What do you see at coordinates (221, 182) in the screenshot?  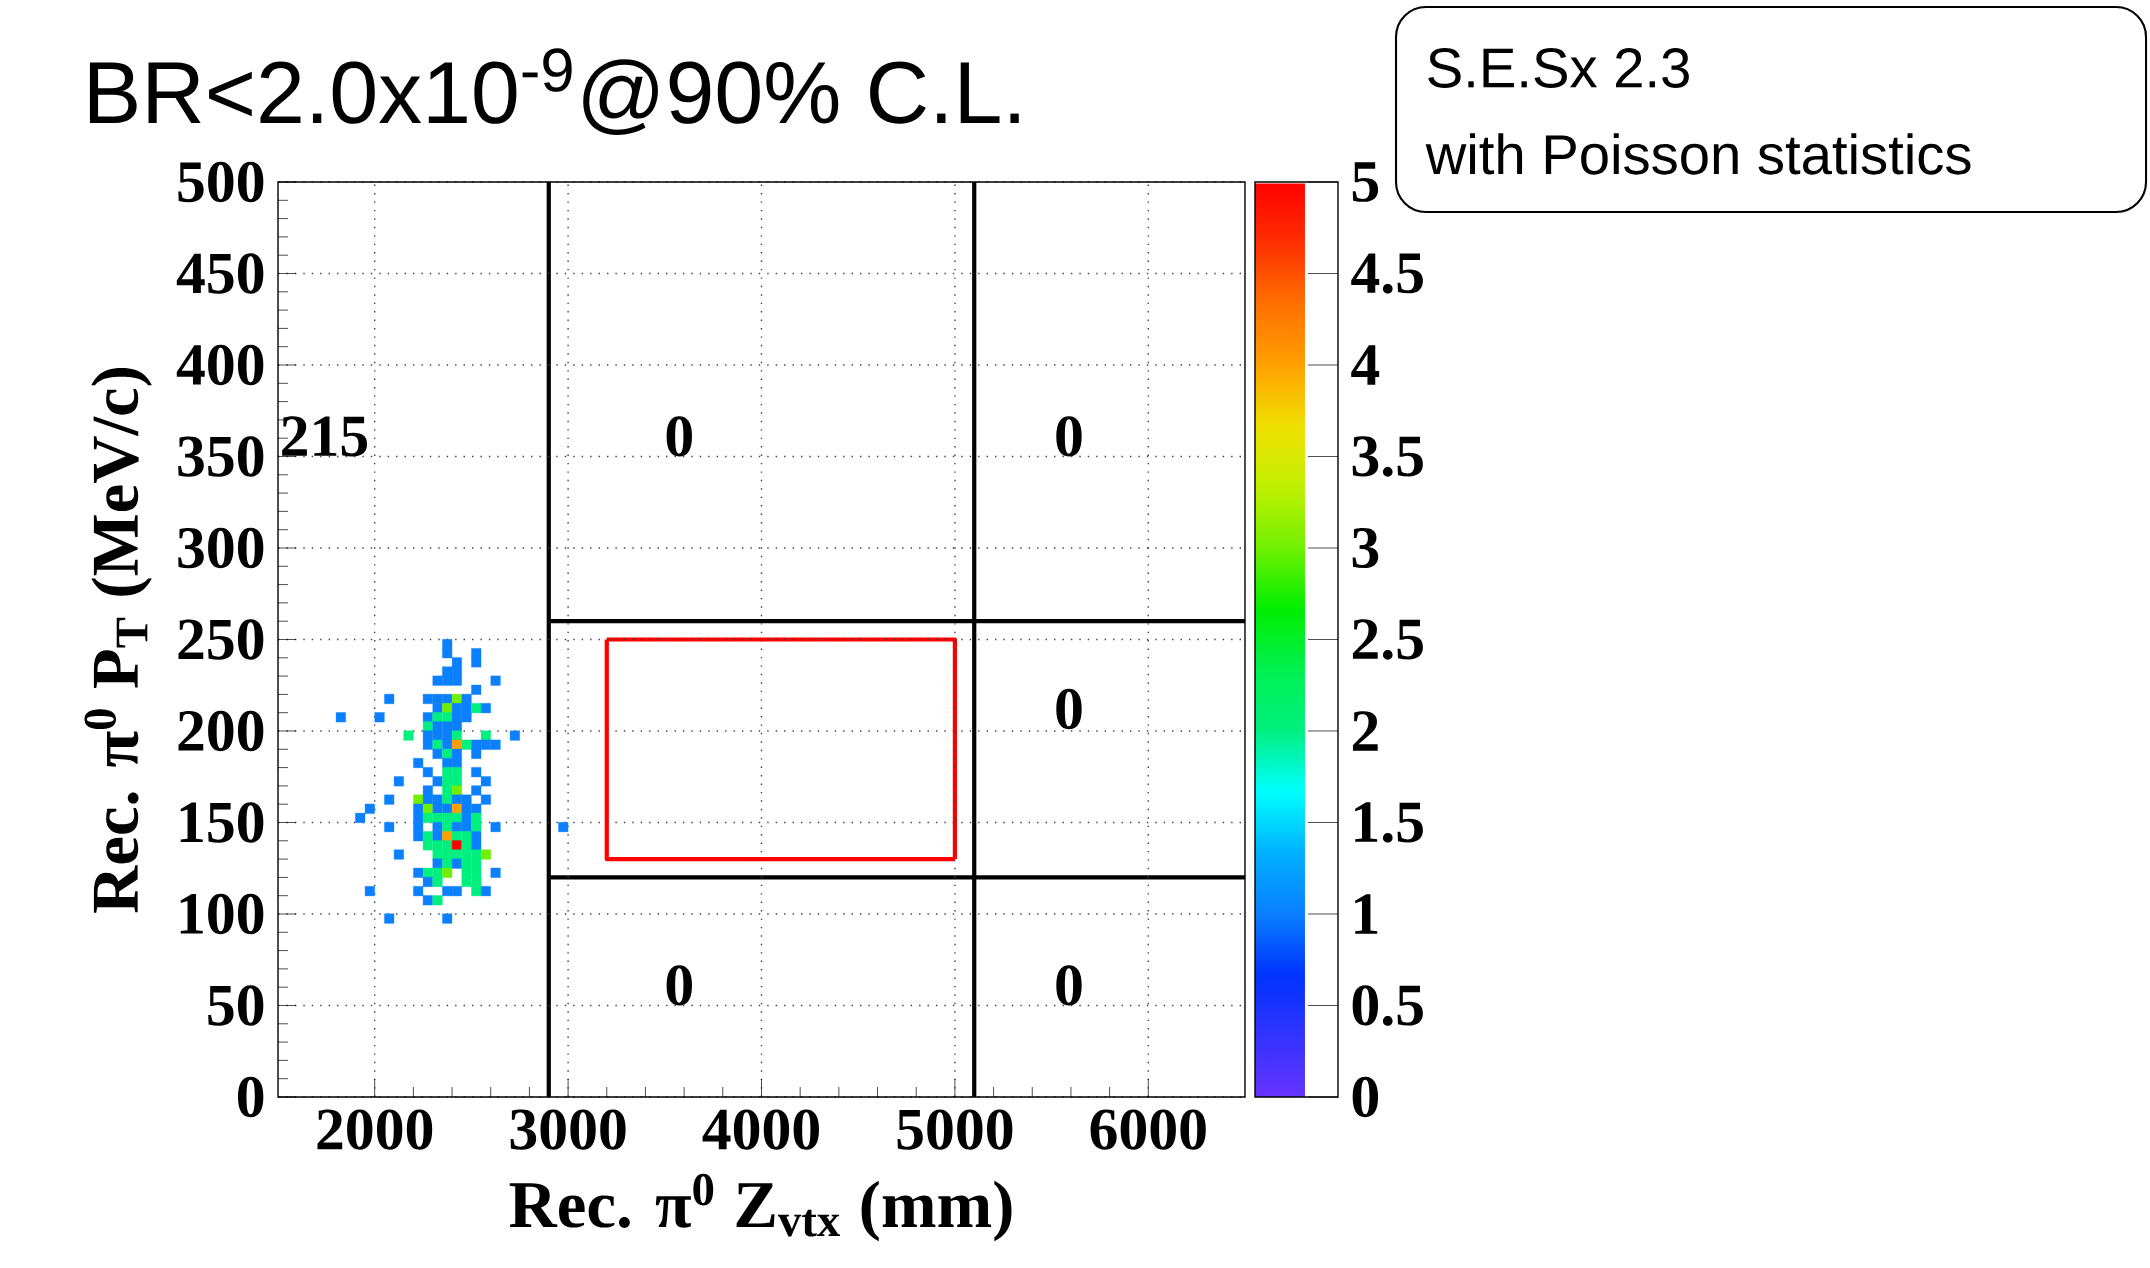 I see `y-tick-label: 500` at bounding box center [221, 182].